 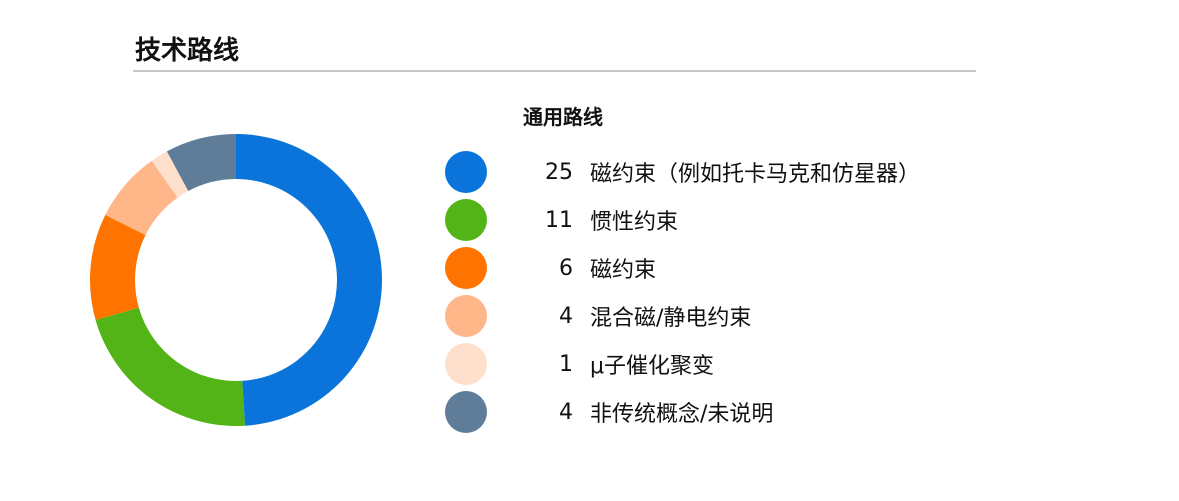 I want to click on donut-chart, so click(x=235, y=280).